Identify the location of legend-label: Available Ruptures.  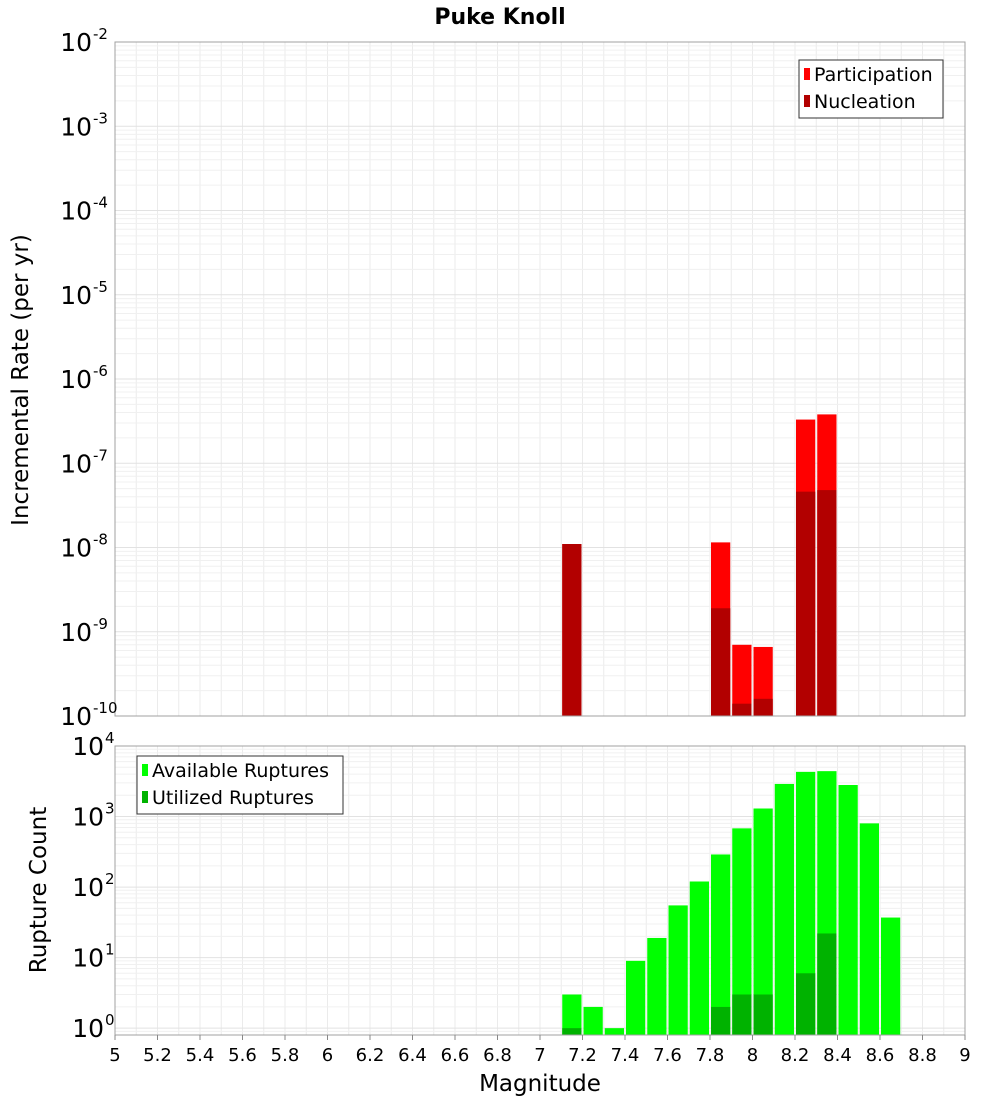
(240, 771).